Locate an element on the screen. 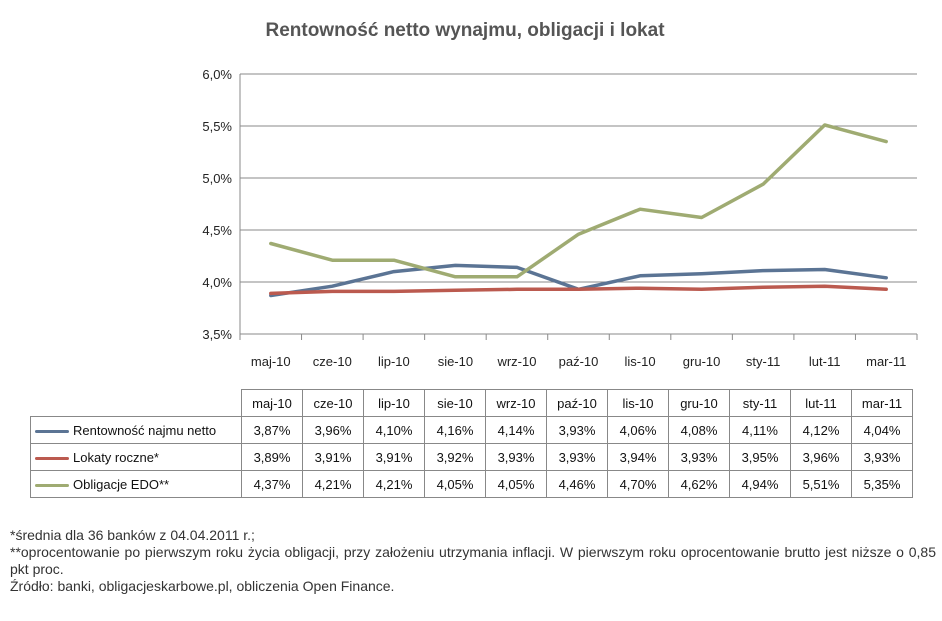 This screenshot has height=621, width=942. table-cell: 4,08% is located at coordinates (699, 430).